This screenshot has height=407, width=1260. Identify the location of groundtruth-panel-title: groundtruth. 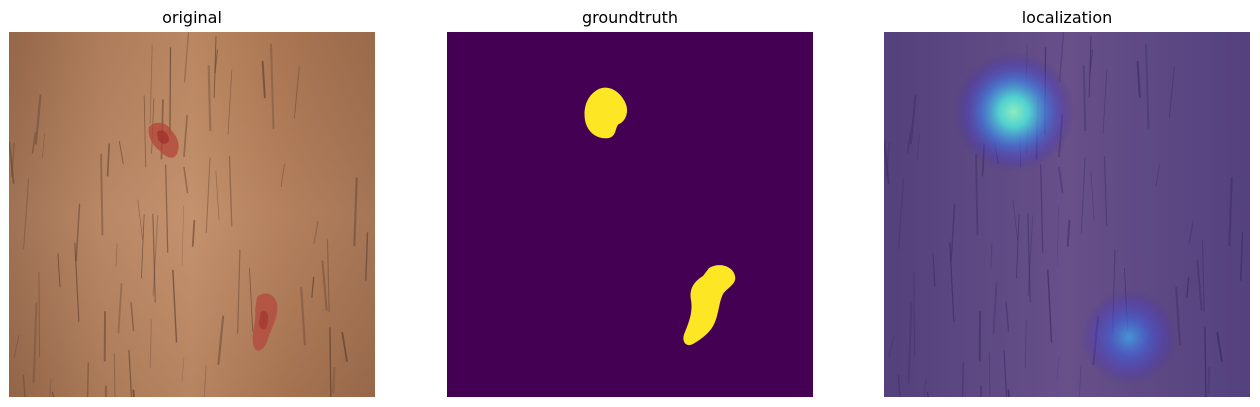
(629, 17).